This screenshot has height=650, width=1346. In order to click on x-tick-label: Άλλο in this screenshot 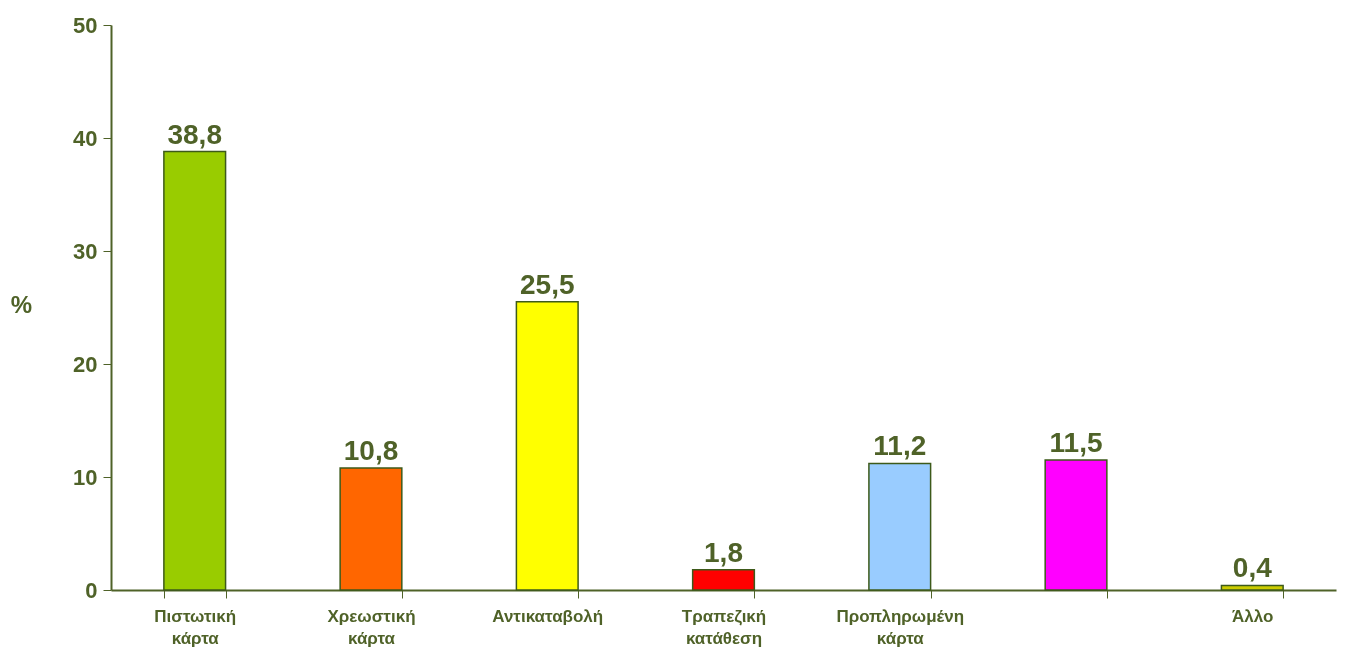, I will do `click(1253, 616)`.